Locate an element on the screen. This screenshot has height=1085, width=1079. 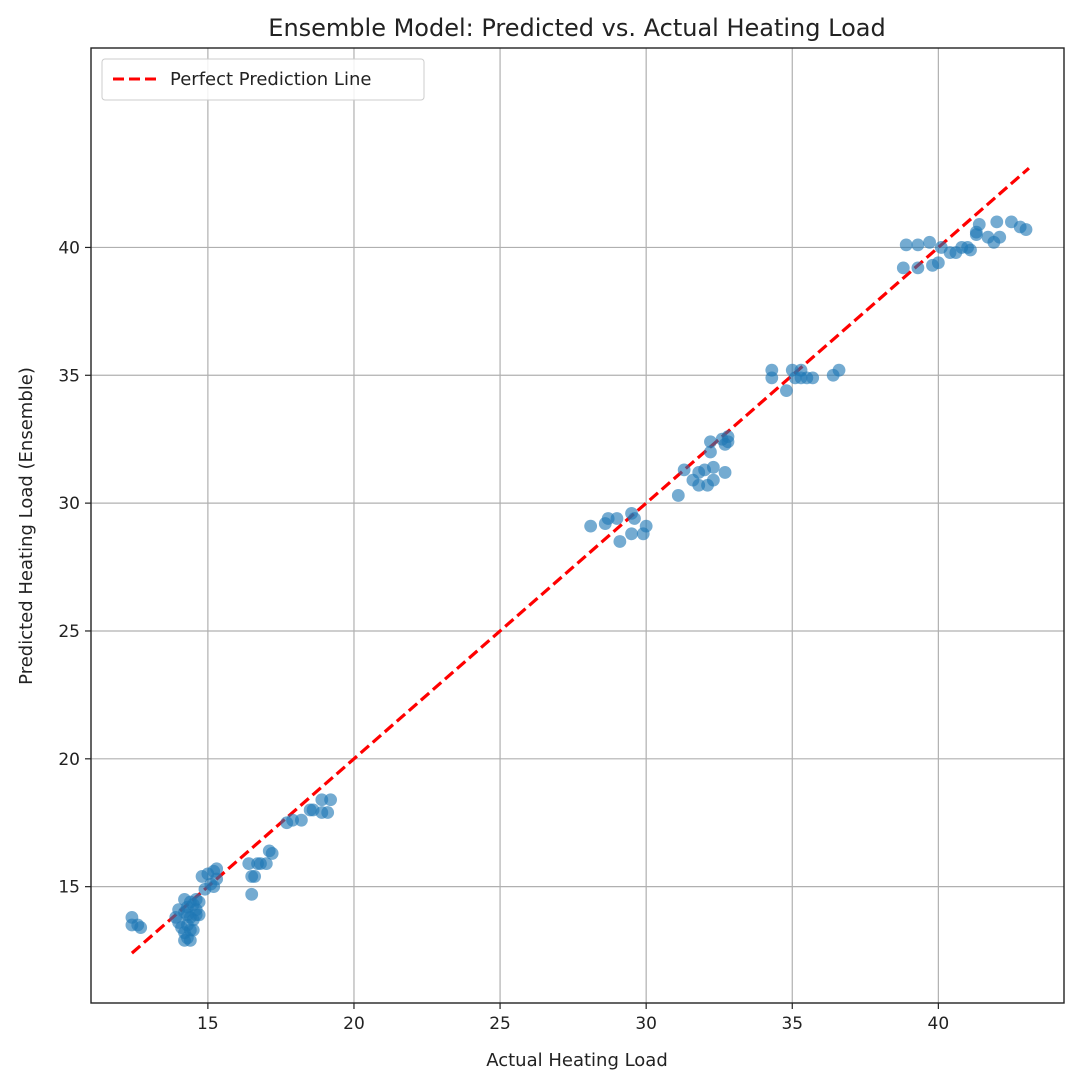
x-tick-label: 25 is located at coordinates (500, 1024).